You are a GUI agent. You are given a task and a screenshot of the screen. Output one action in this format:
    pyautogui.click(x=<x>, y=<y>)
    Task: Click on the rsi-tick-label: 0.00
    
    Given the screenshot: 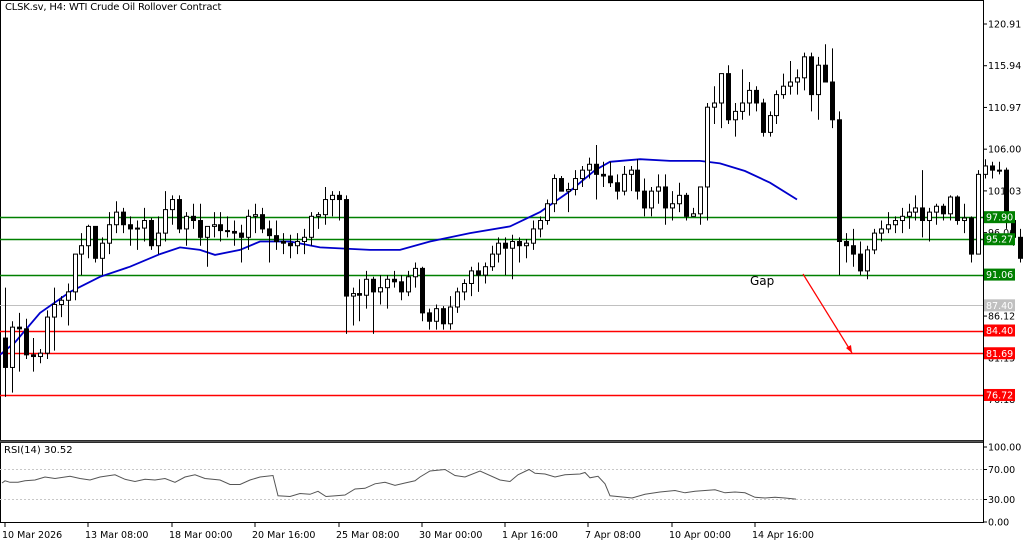 What is the action you would take?
    pyautogui.click(x=998, y=523)
    